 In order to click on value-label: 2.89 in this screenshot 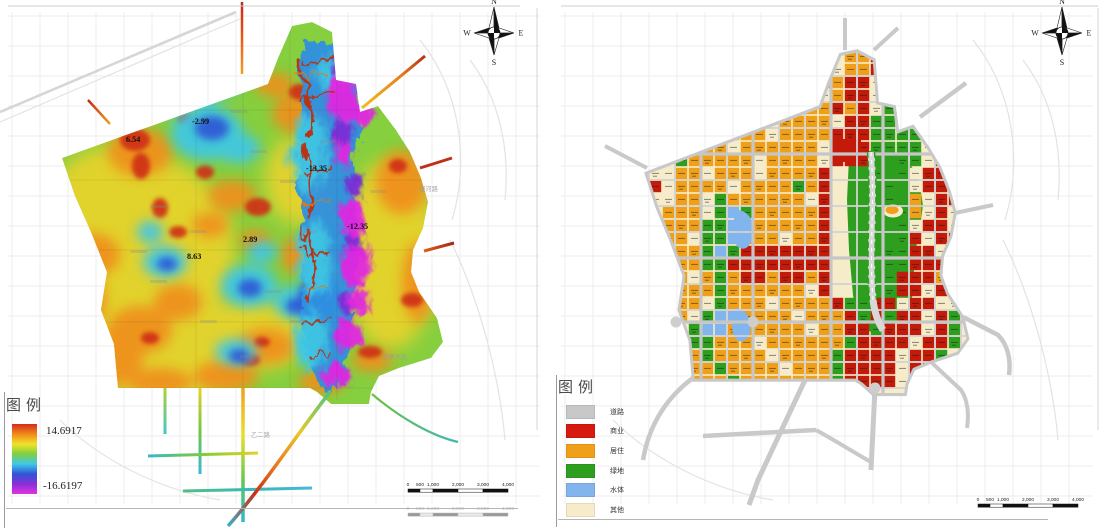, I will do `click(250, 239)`.